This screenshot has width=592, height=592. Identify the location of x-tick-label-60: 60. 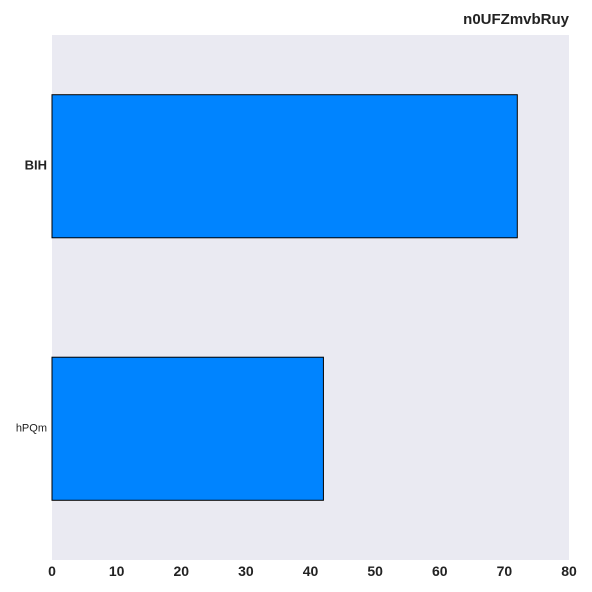
(440, 571).